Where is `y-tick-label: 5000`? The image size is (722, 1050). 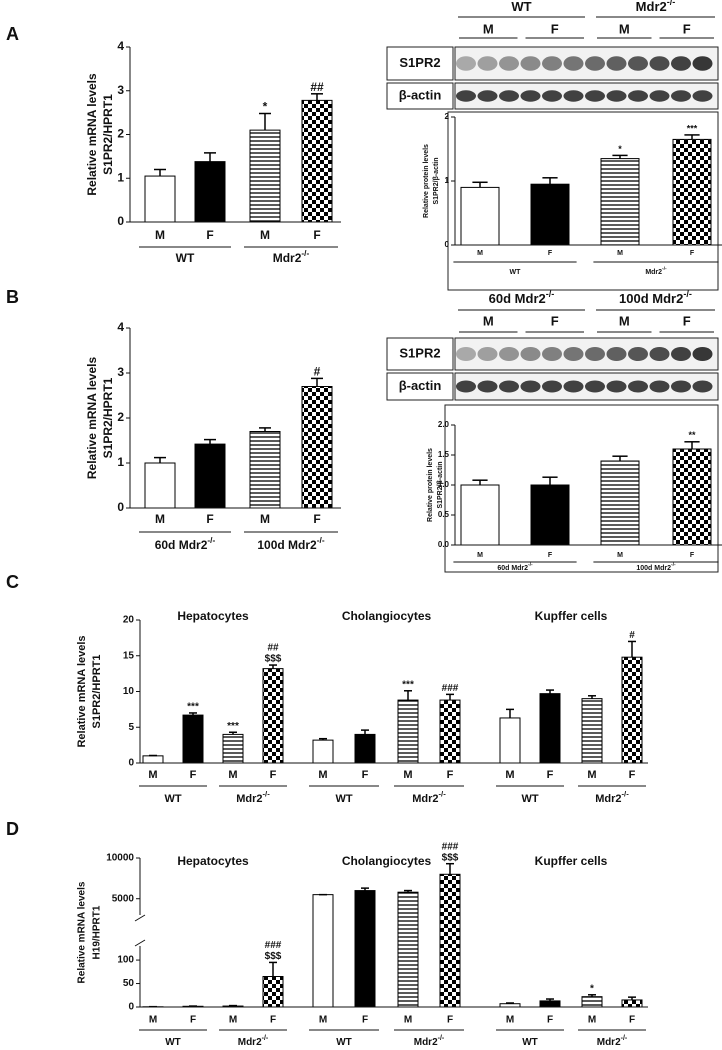
y-tick-label: 5000 is located at coordinates (123, 898).